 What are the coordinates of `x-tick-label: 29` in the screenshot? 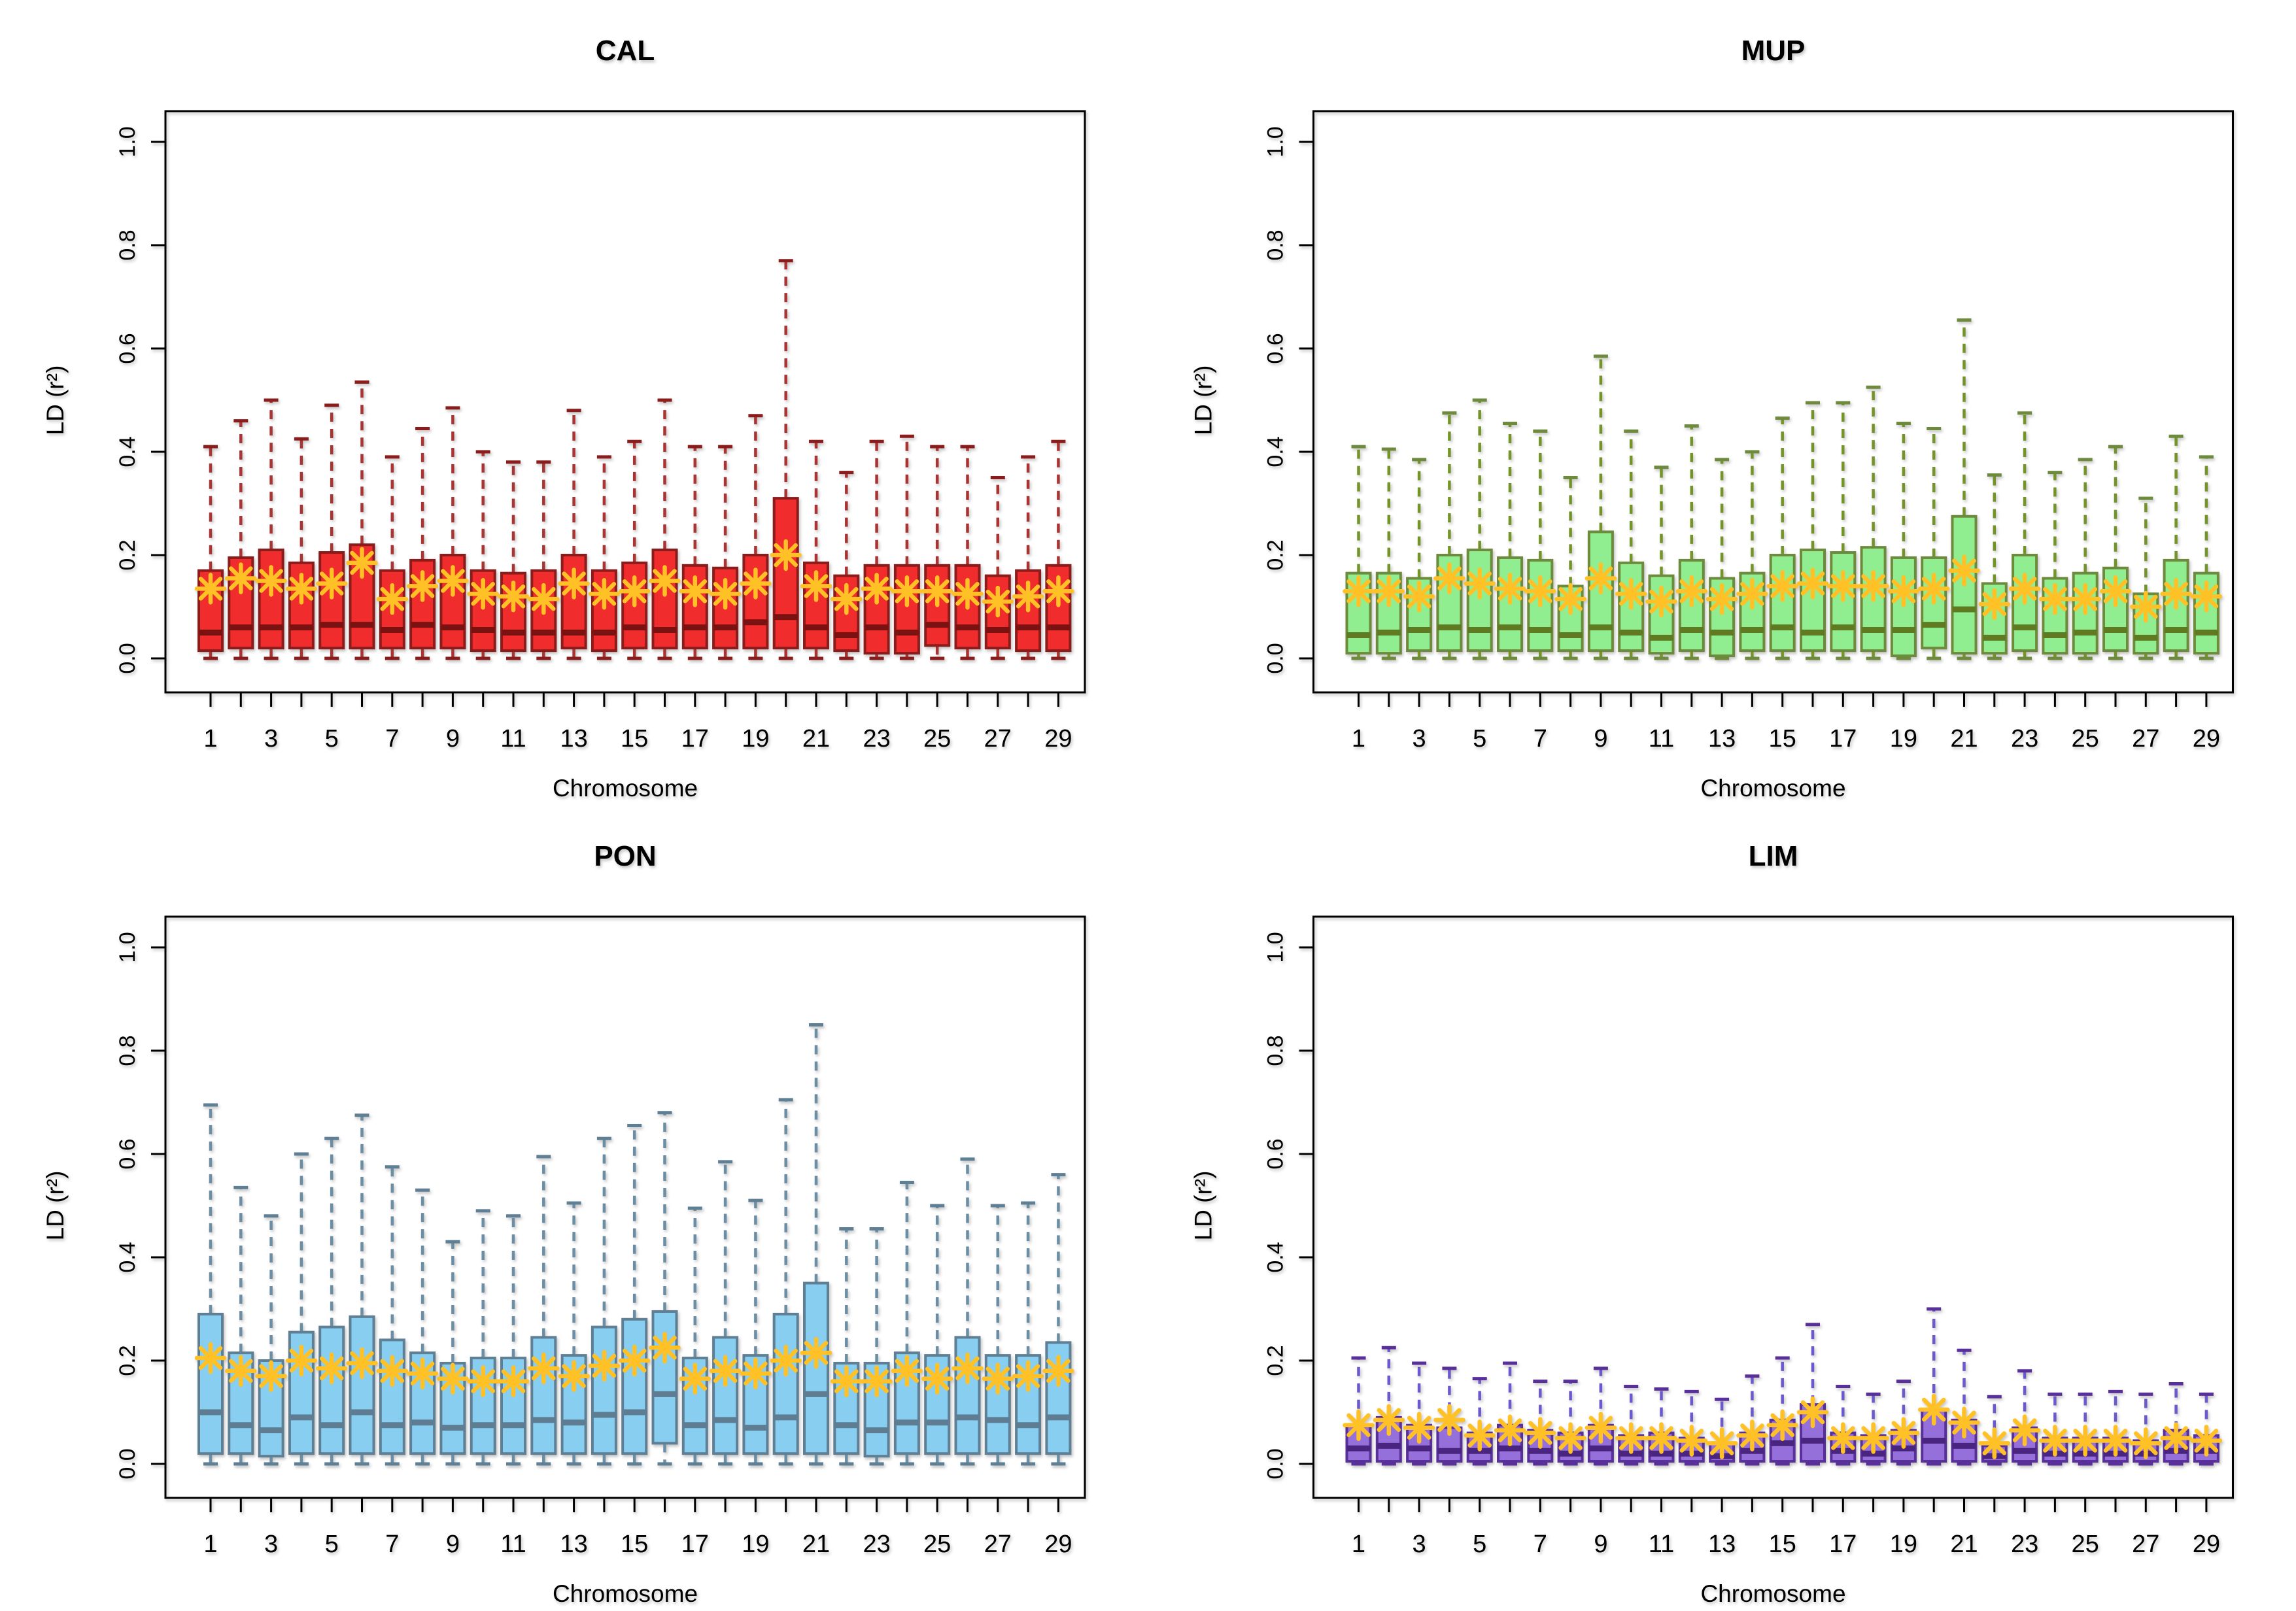 It's located at (1058, 1544).